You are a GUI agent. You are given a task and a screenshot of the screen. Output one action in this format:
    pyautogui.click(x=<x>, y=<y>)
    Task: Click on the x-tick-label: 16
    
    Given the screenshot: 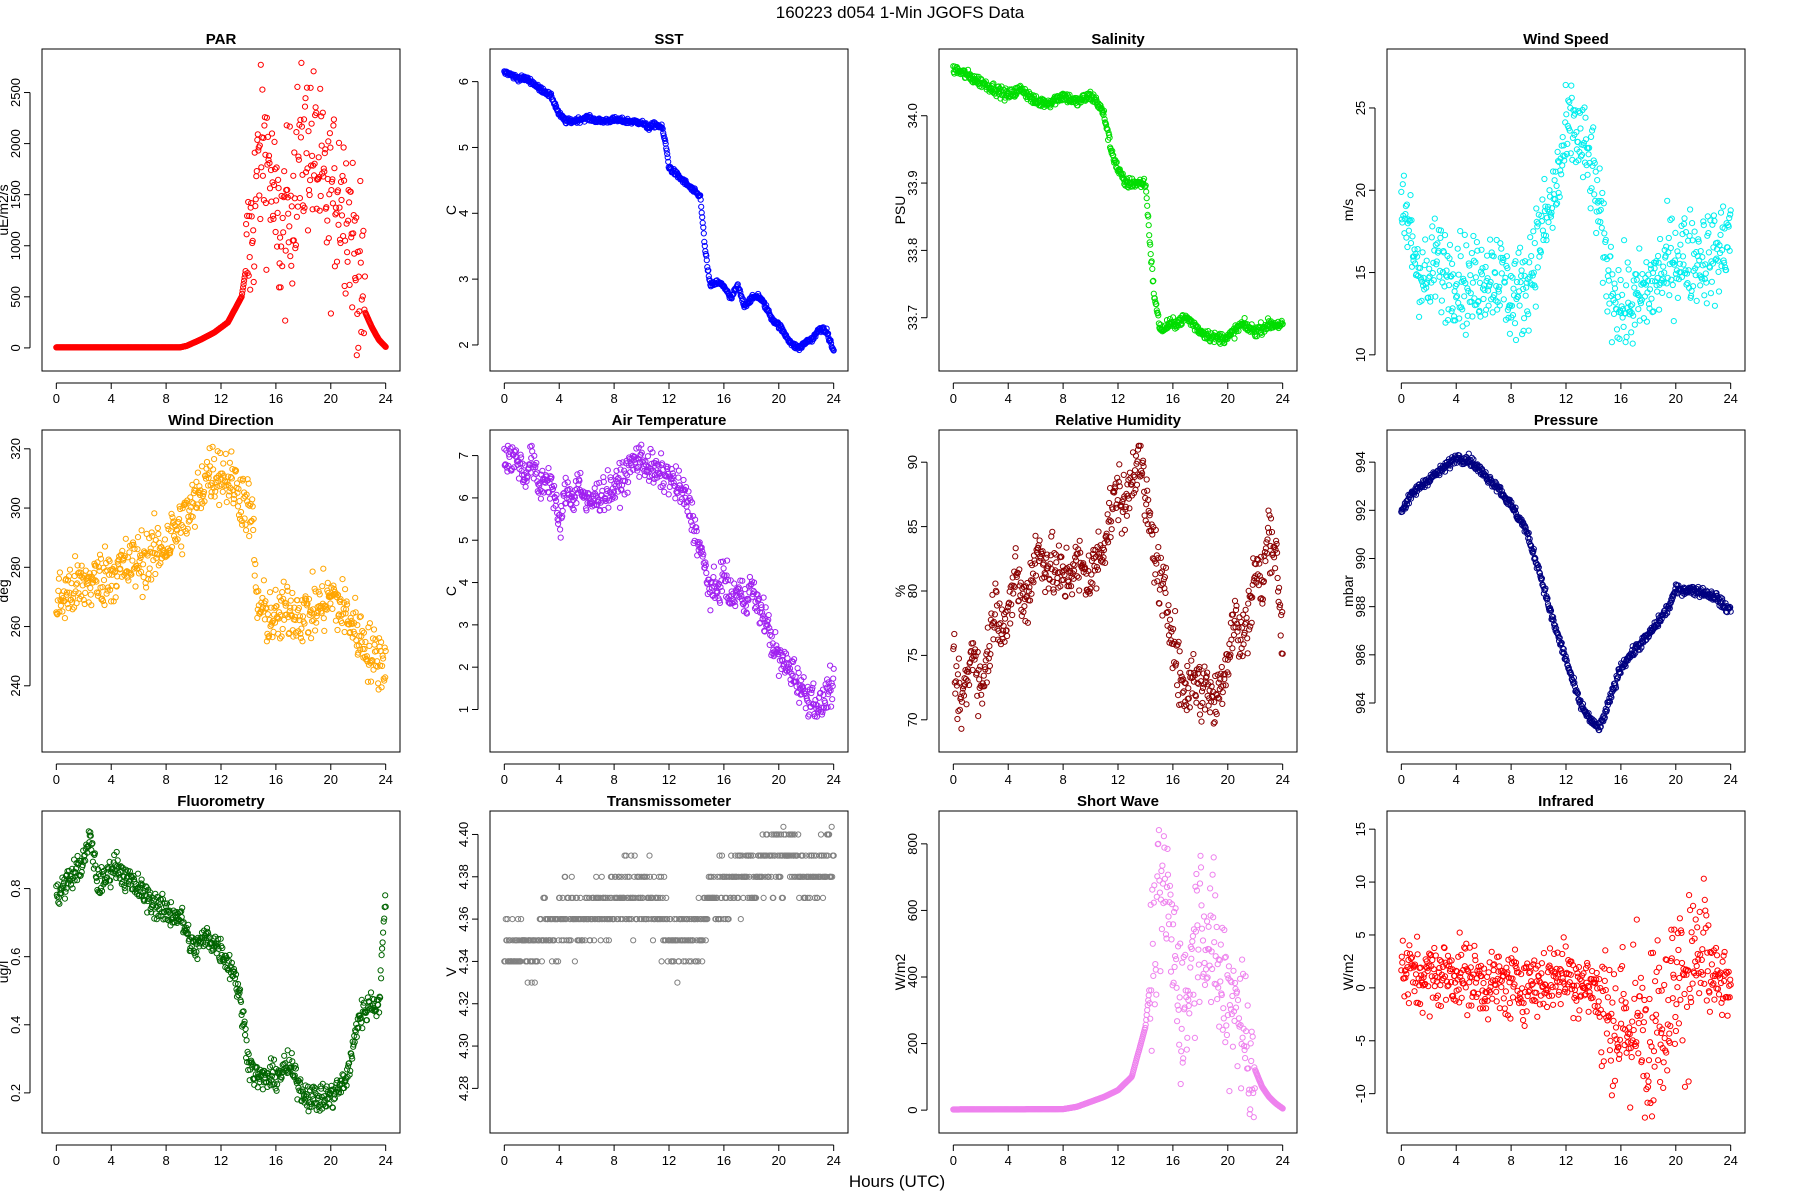 What is the action you would take?
    pyautogui.click(x=1173, y=779)
    